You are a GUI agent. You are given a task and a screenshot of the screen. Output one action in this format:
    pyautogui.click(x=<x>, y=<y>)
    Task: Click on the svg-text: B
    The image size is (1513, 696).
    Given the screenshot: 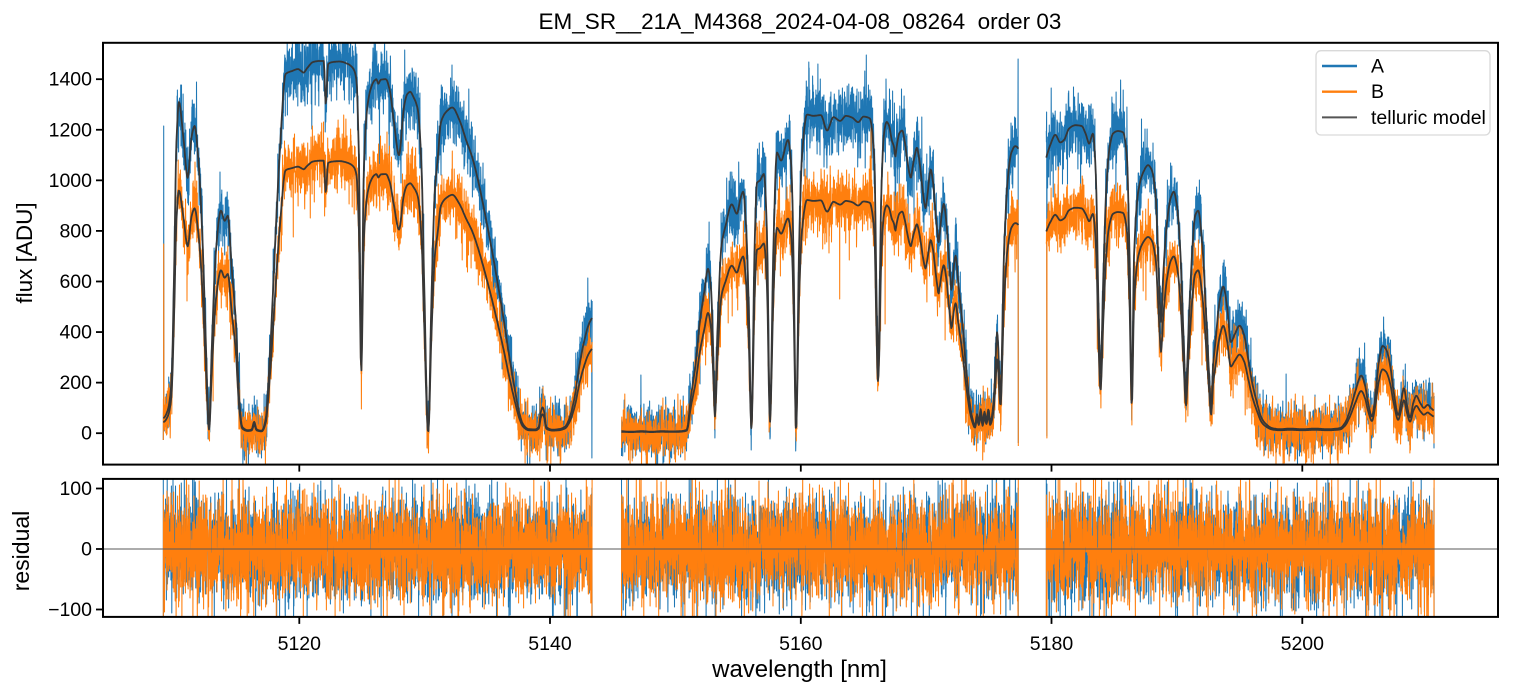 What is the action you would take?
    pyautogui.click(x=1377, y=92)
    